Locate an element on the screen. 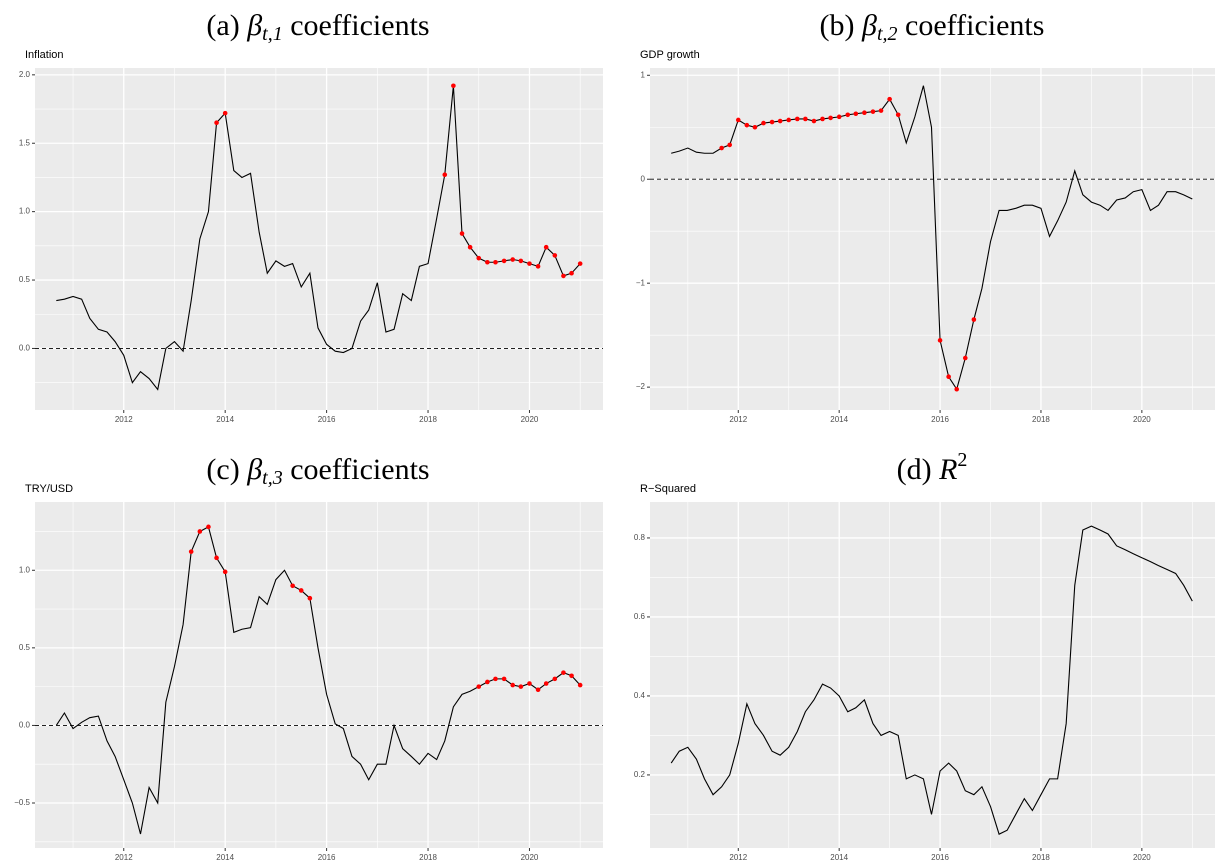  y-tick-label: 1.0 is located at coordinates (25, 569).